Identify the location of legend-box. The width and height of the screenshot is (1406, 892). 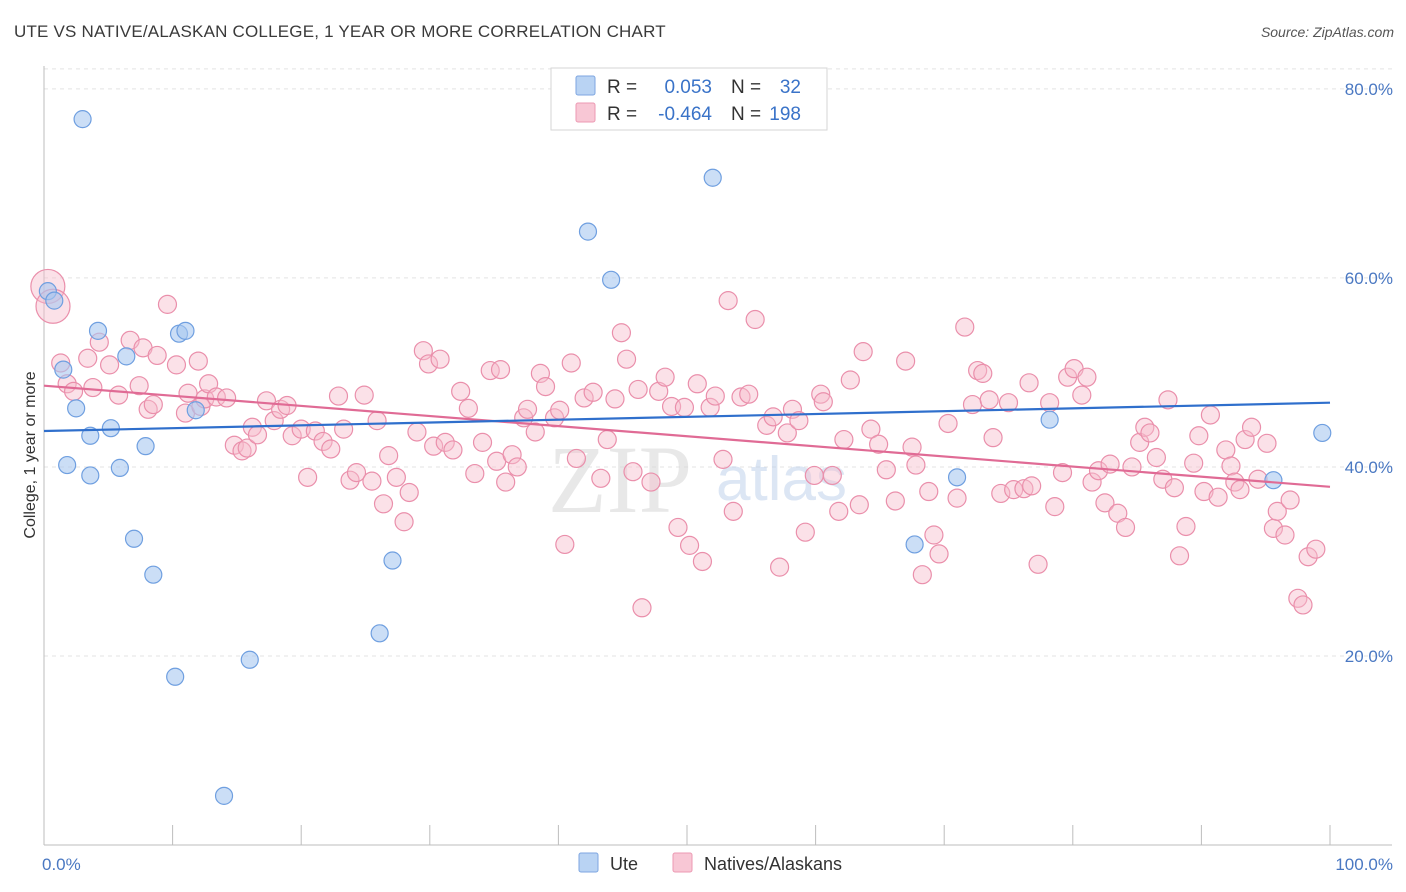
(689, 99).